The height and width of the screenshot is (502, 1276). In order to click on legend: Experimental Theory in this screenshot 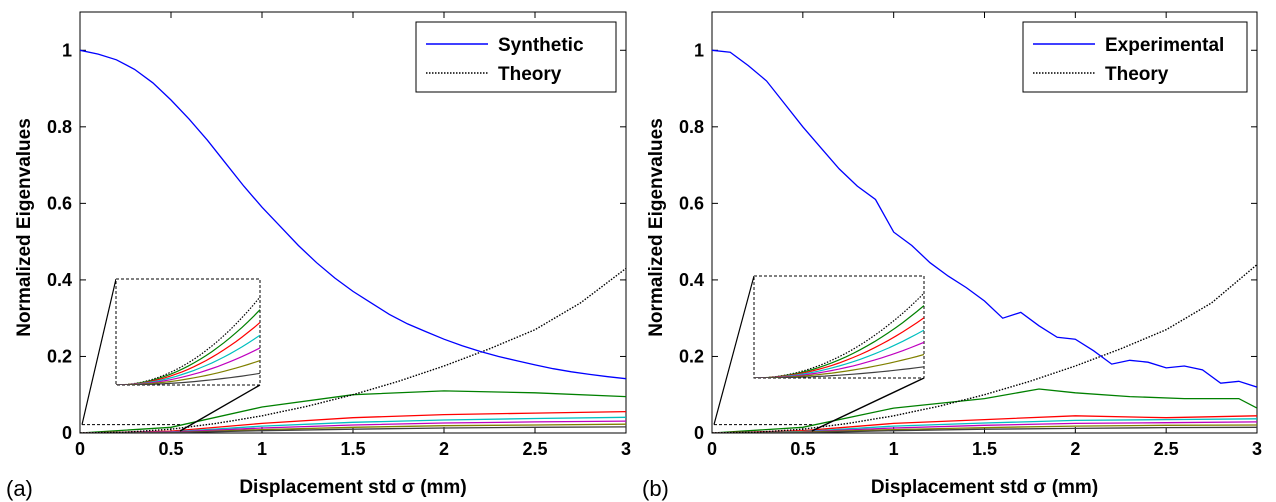, I will do `click(1135, 57)`.